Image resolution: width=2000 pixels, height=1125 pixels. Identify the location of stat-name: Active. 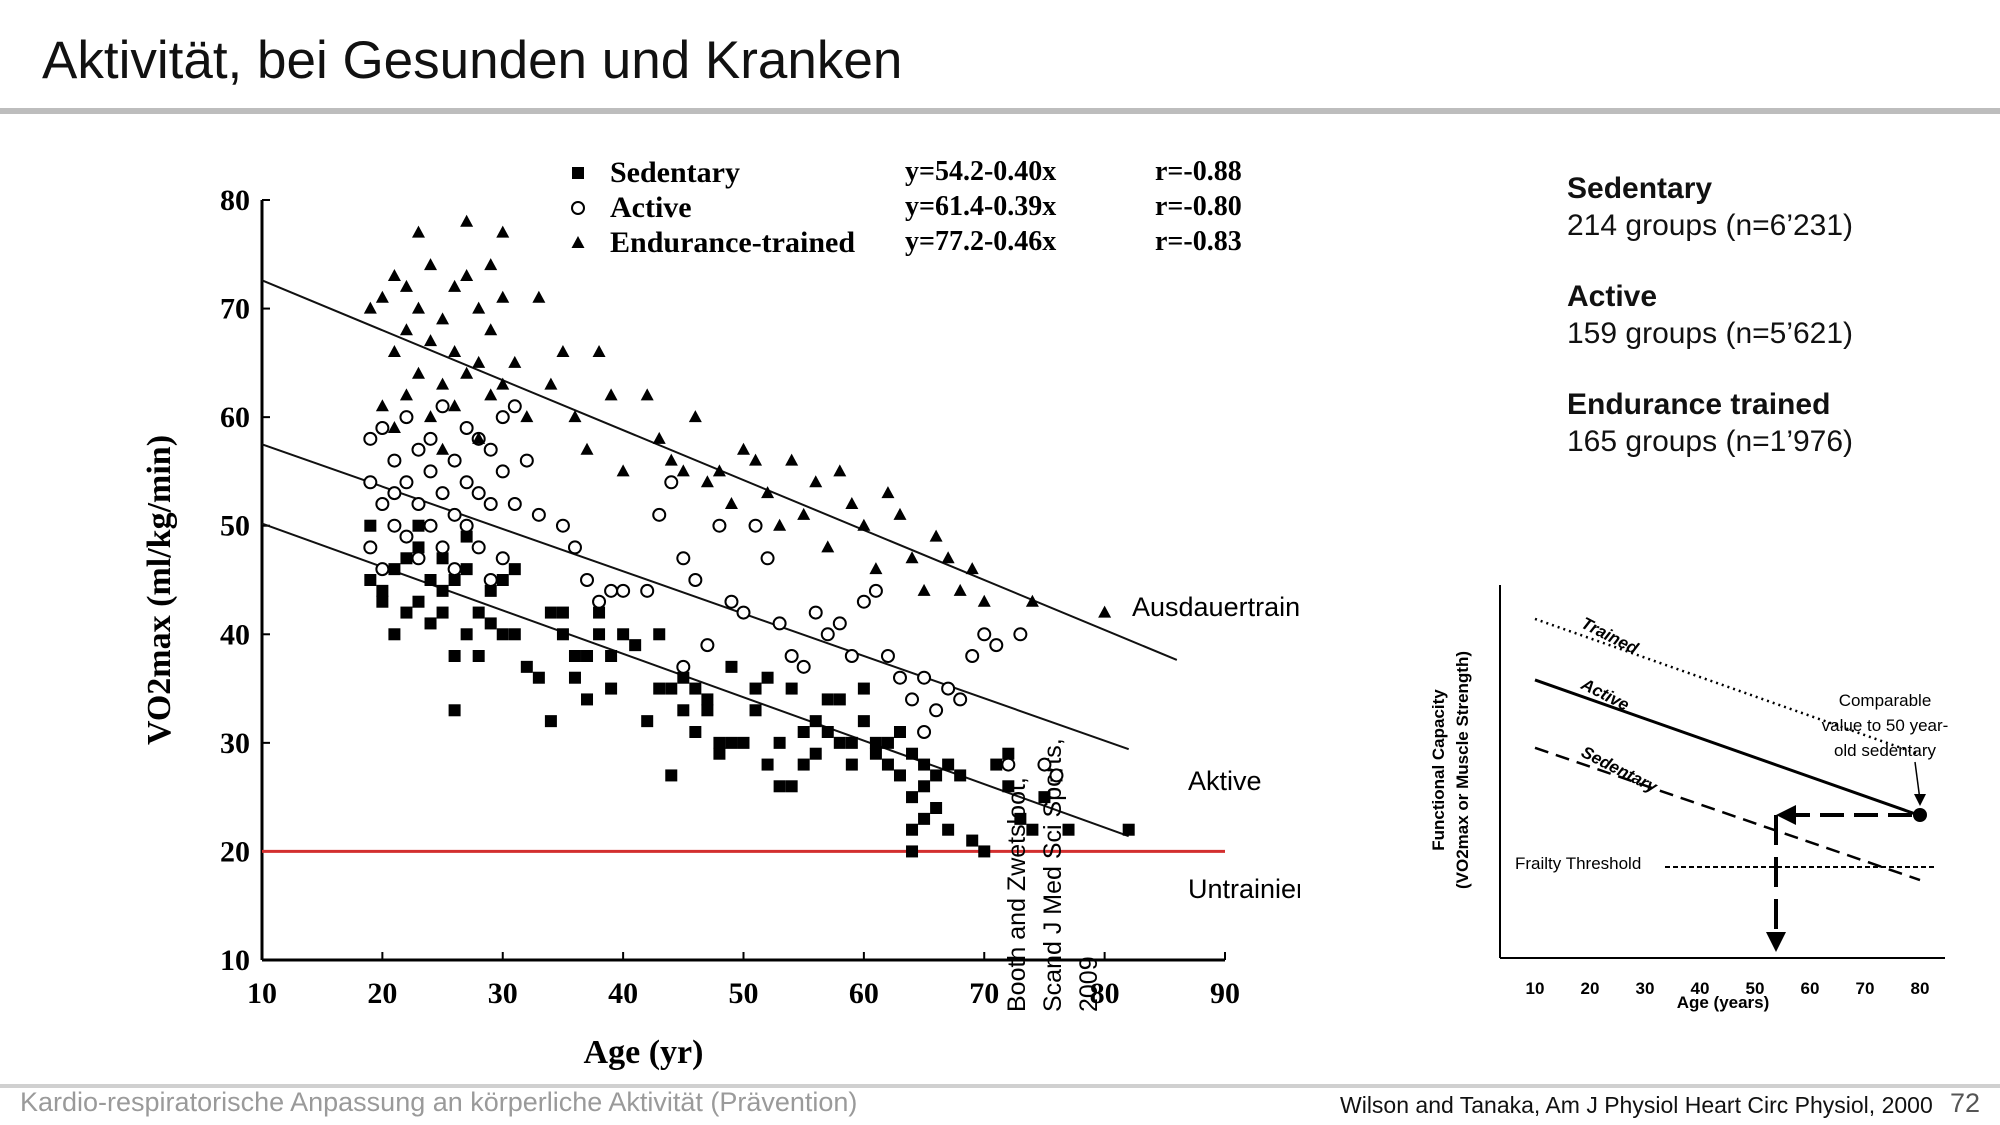
(1612, 296).